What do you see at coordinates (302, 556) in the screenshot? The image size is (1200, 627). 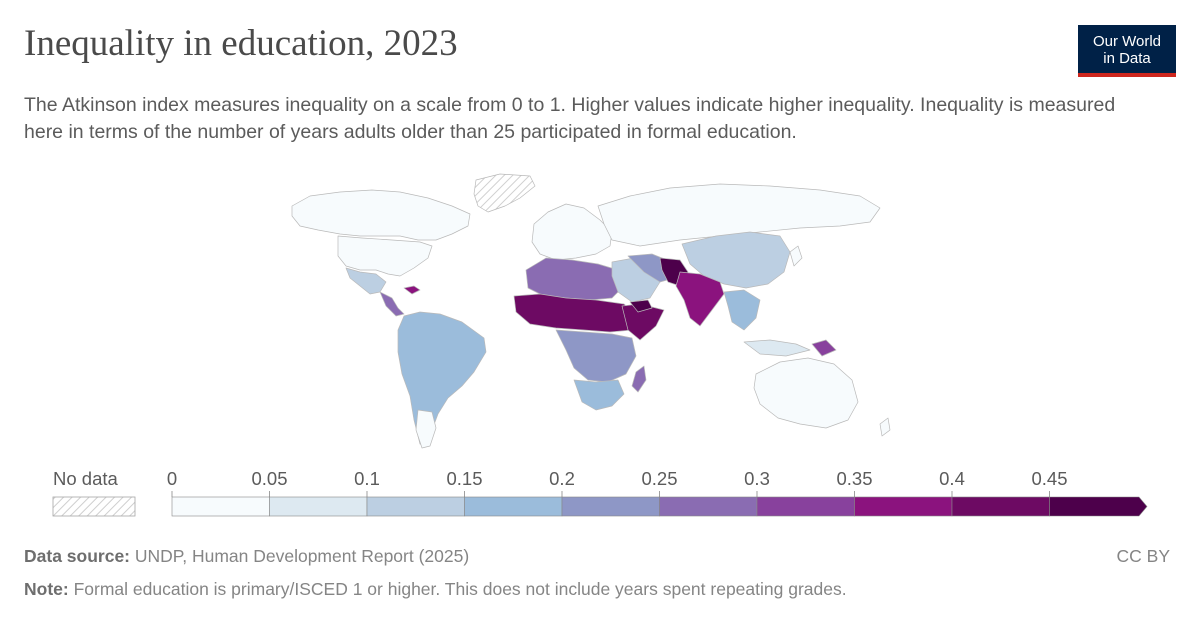 I see `source-text: UNDP, Human Development Report (2025)` at bounding box center [302, 556].